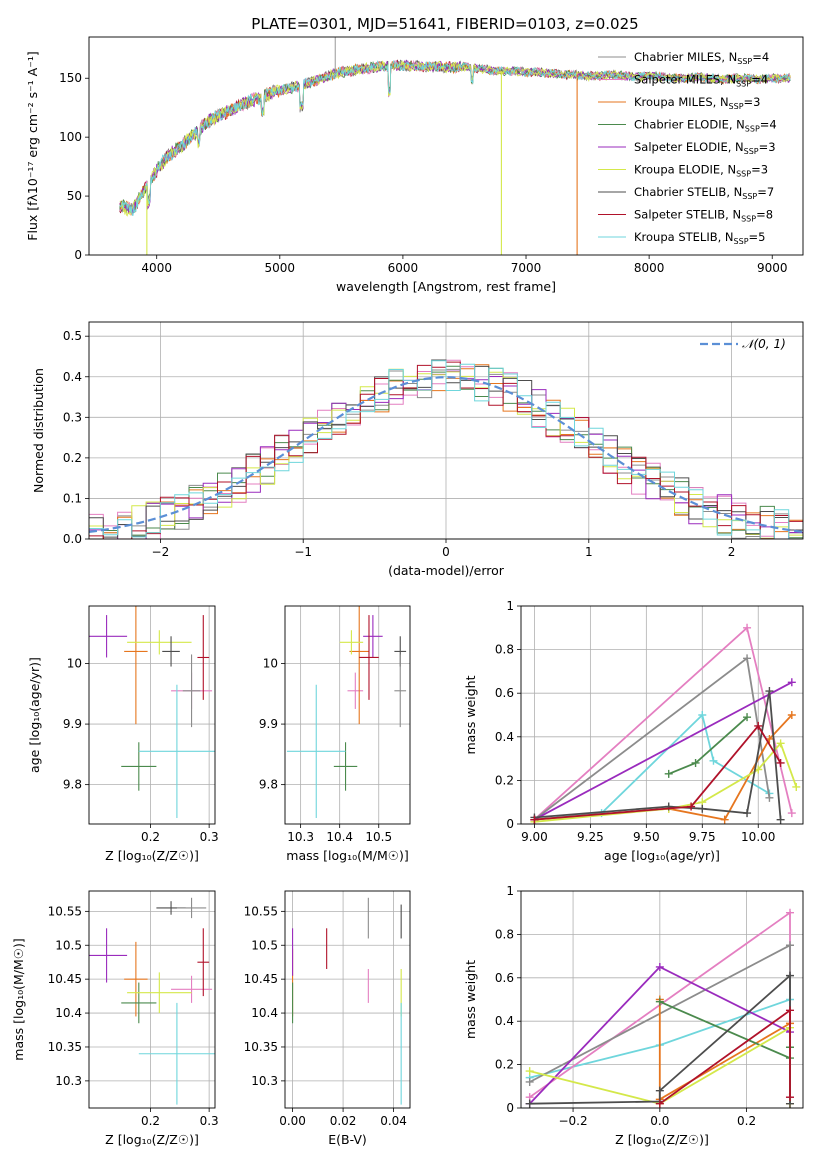  What do you see at coordinates (772, 268) in the screenshot?
I see `x-tick-label: 9000` at bounding box center [772, 268].